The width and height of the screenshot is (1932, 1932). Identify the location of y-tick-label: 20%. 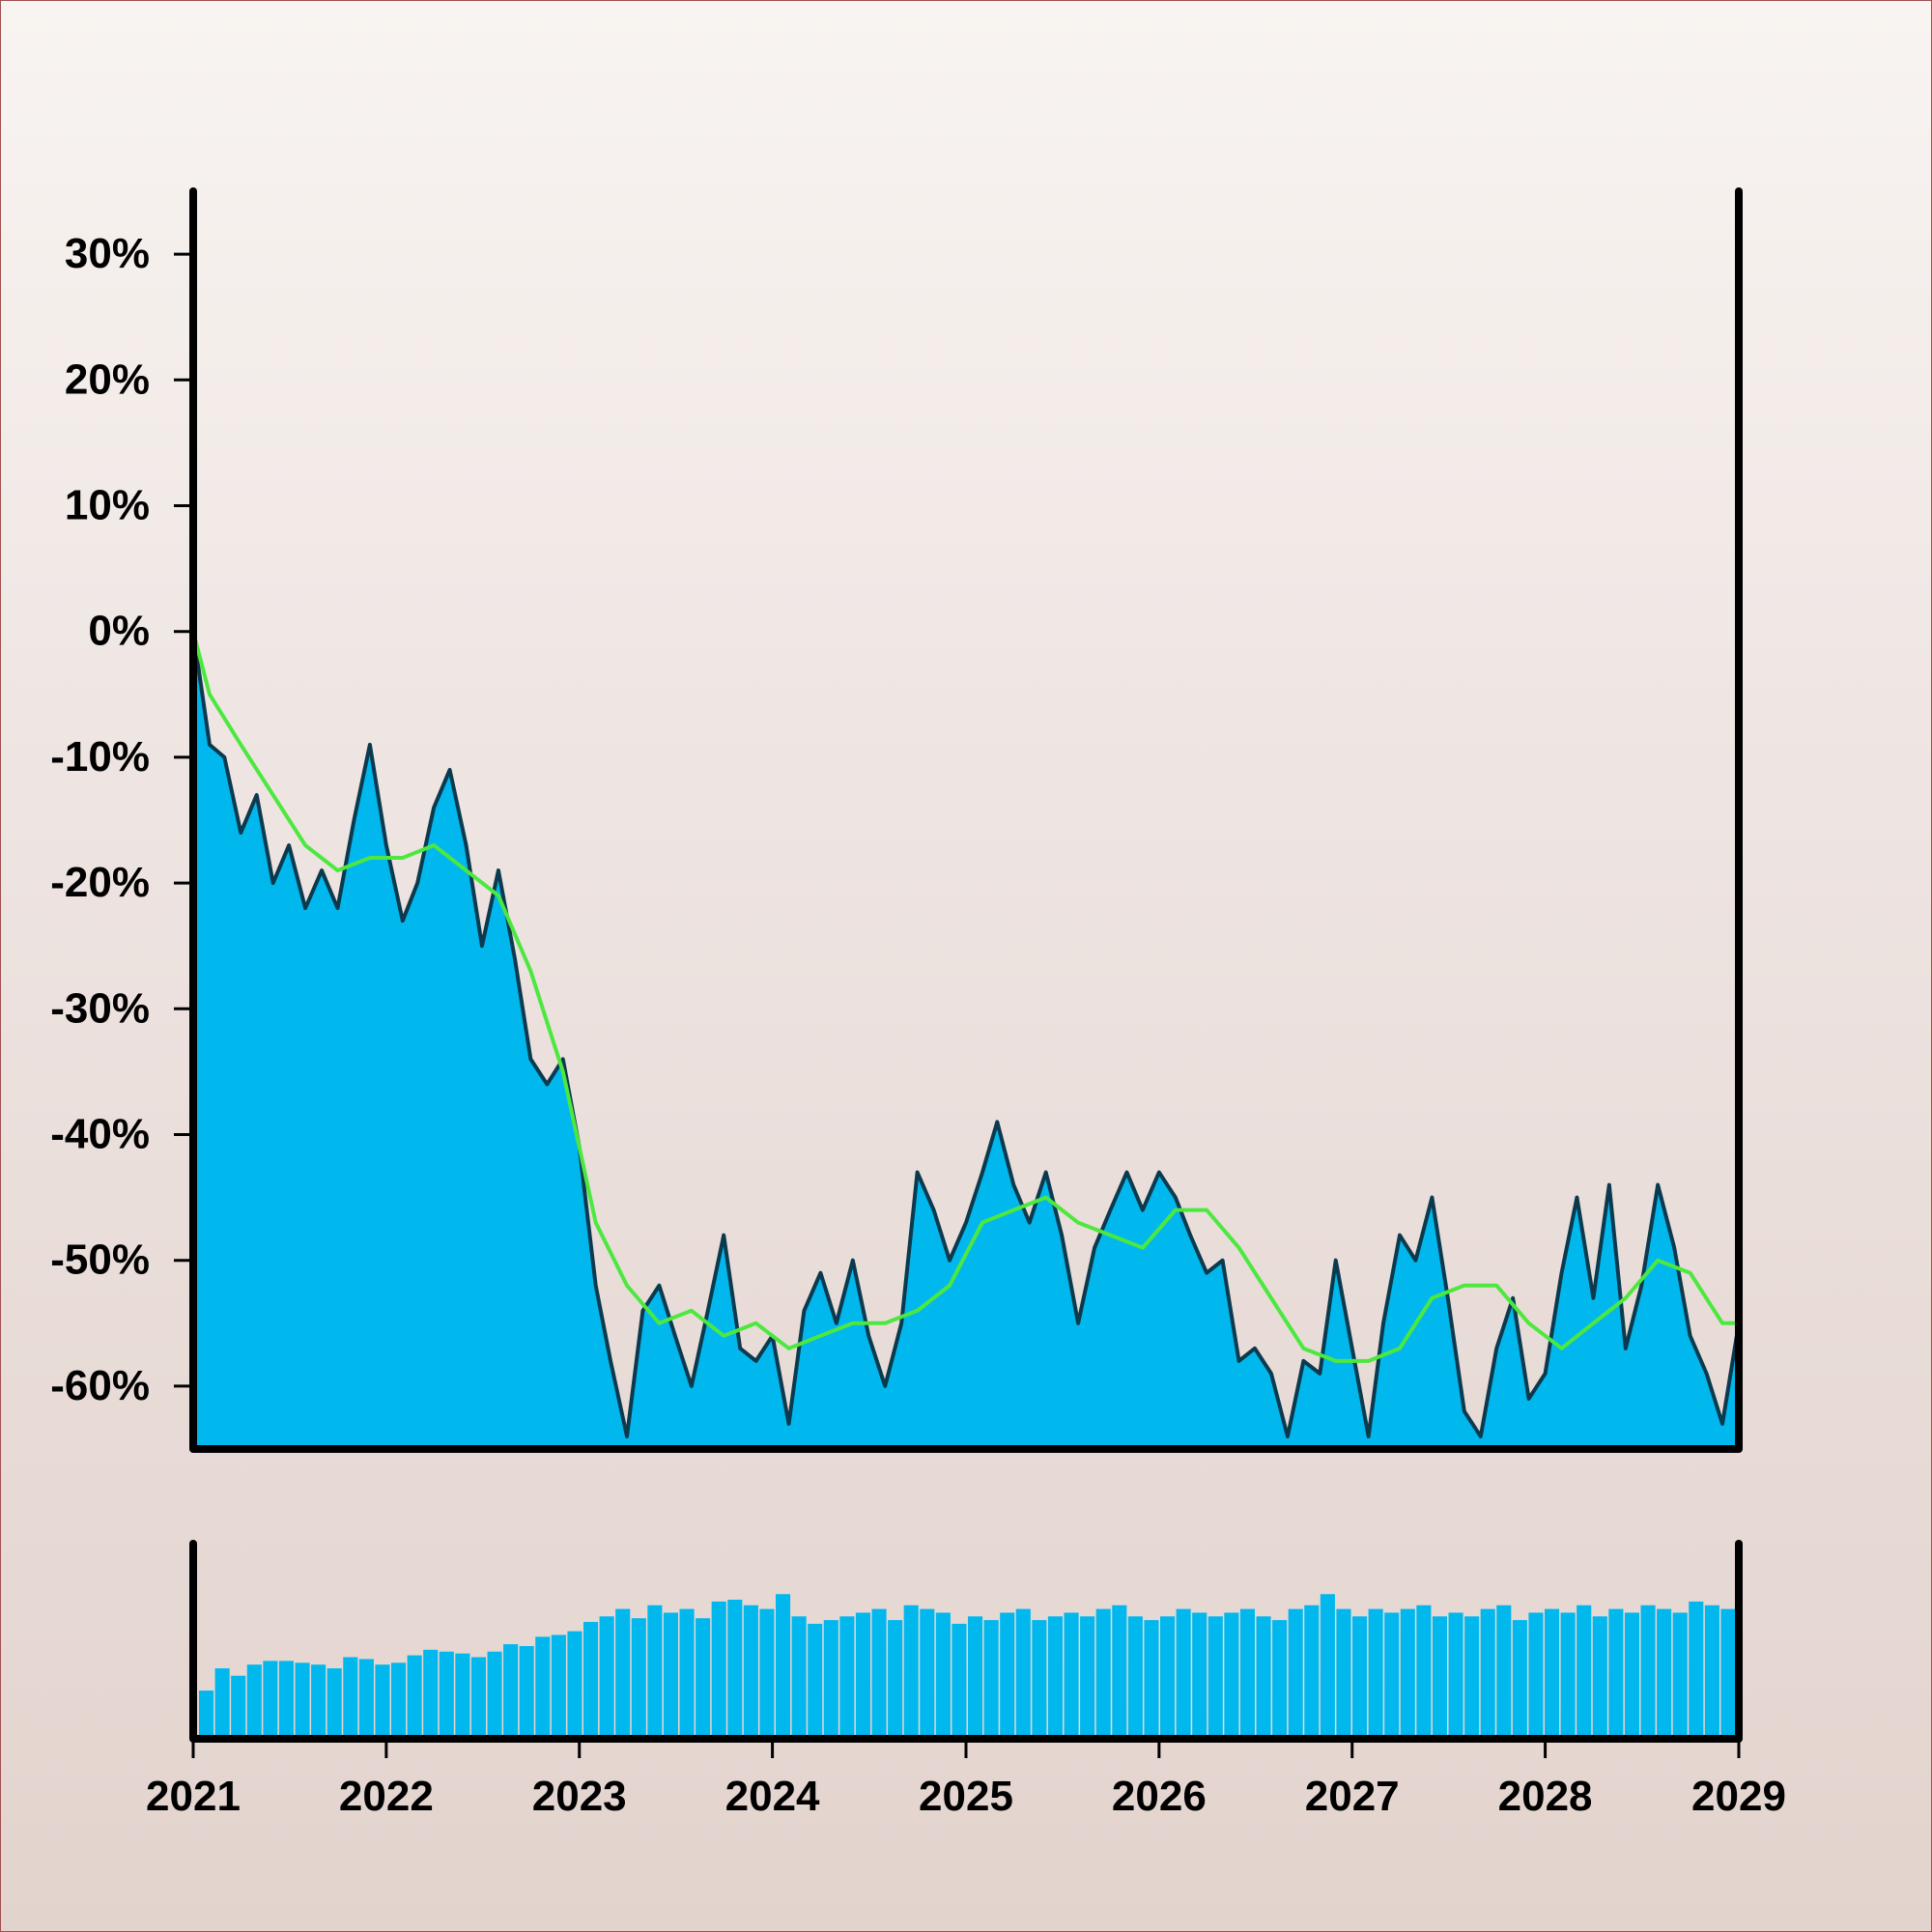
(107, 379).